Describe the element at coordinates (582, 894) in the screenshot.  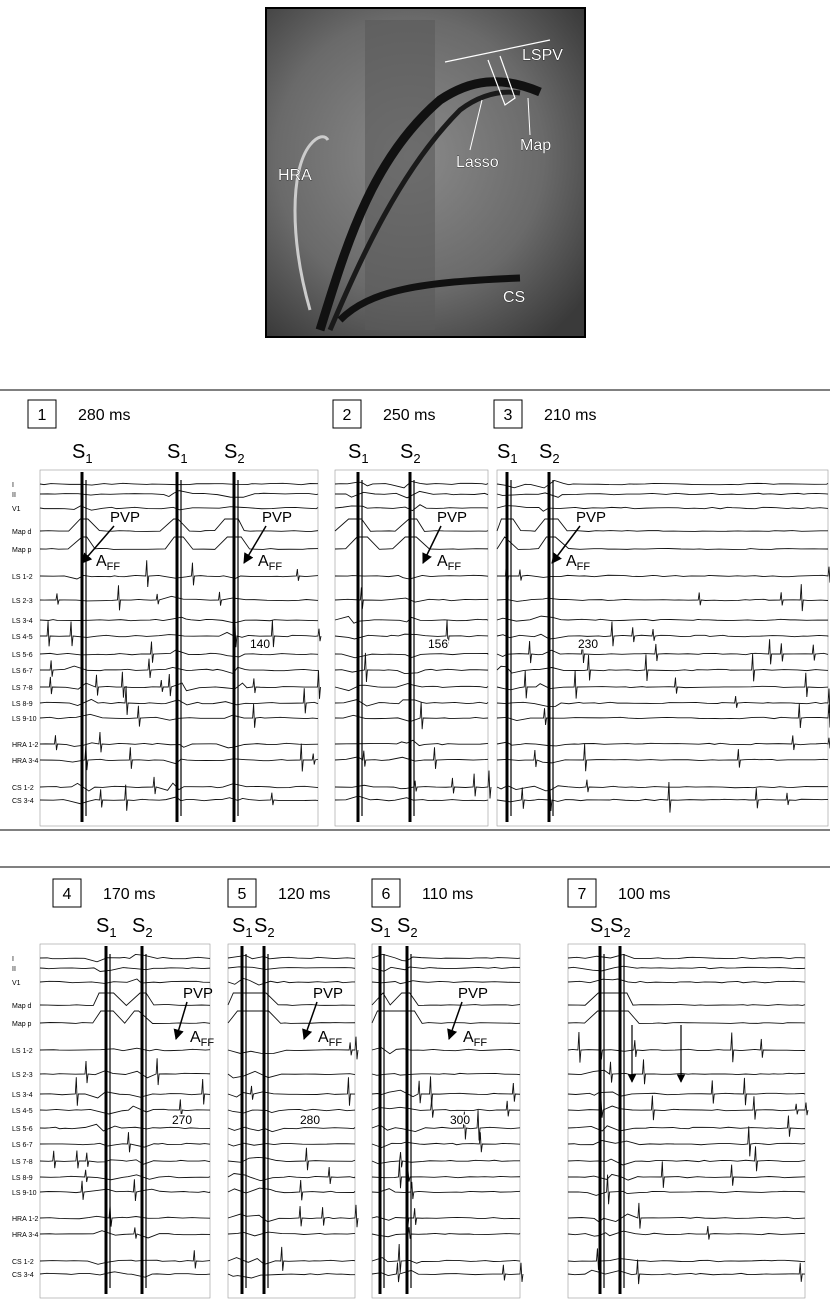
I see `panel-number: 7` at that location.